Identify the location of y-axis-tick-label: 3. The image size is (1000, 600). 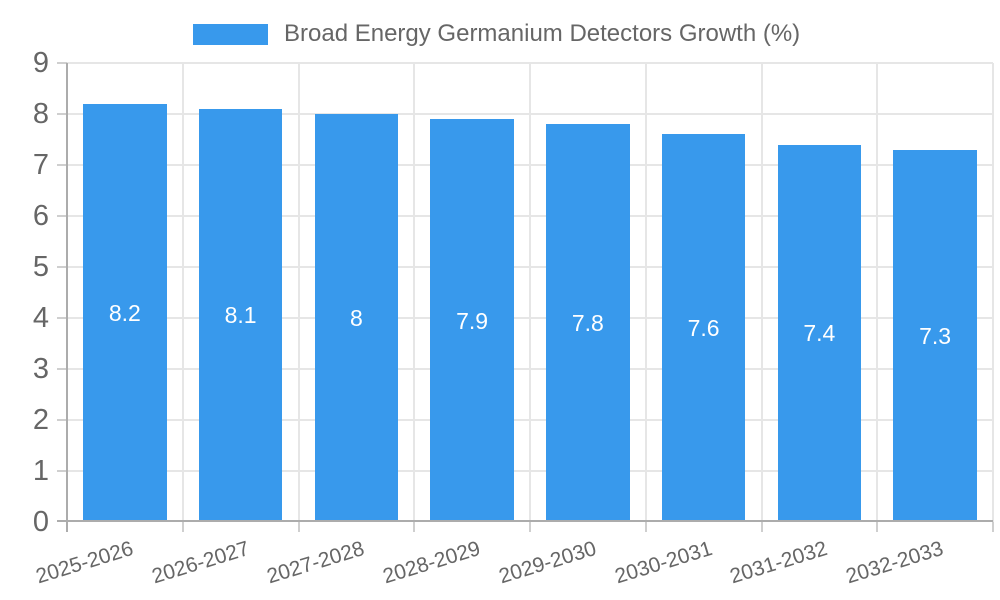
(40, 369).